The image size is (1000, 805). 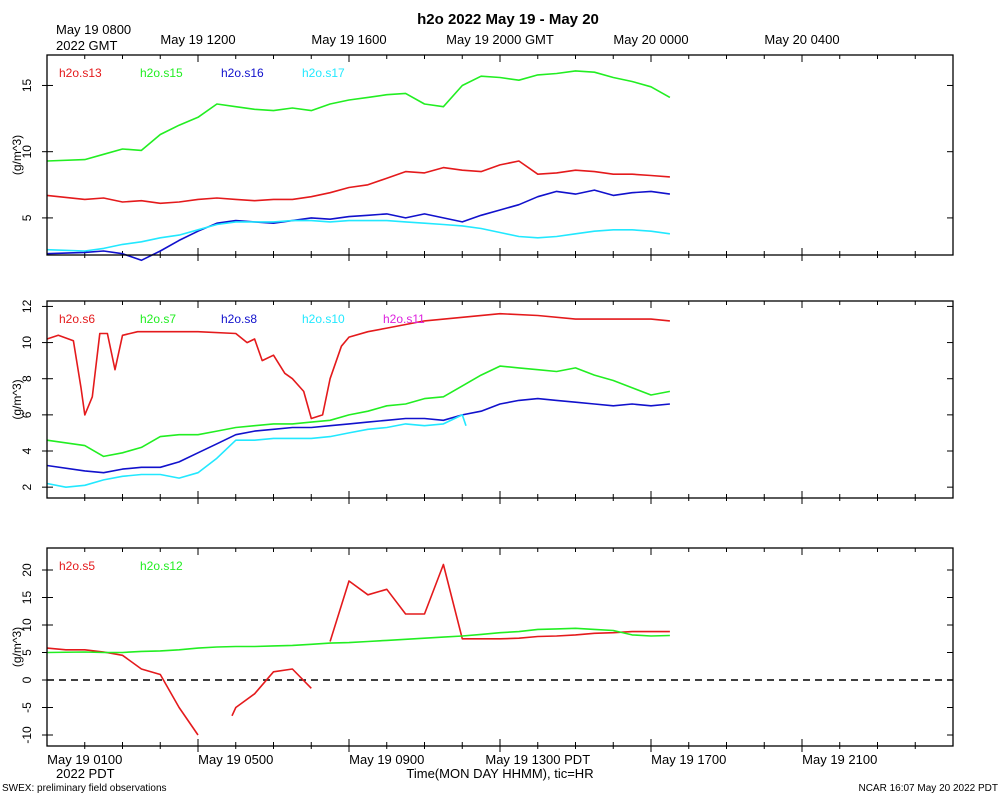 What do you see at coordinates (323, 73) in the screenshot?
I see `legend-entry-h2o-s17: h2o.s17` at bounding box center [323, 73].